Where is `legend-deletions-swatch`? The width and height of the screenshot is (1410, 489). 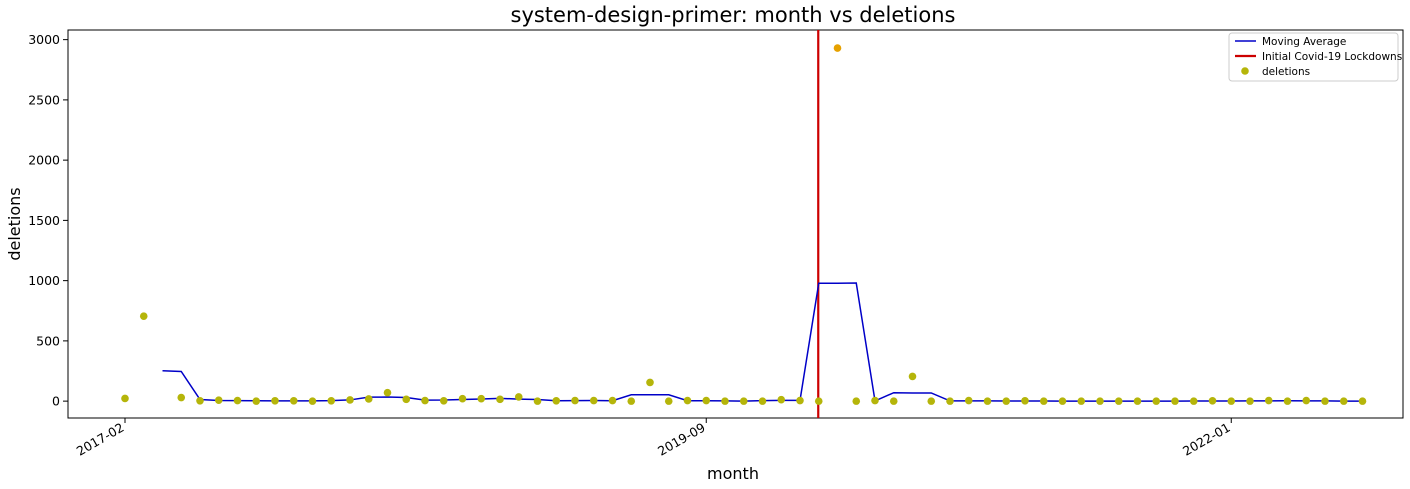 legend-deletions-swatch is located at coordinates (1245, 71).